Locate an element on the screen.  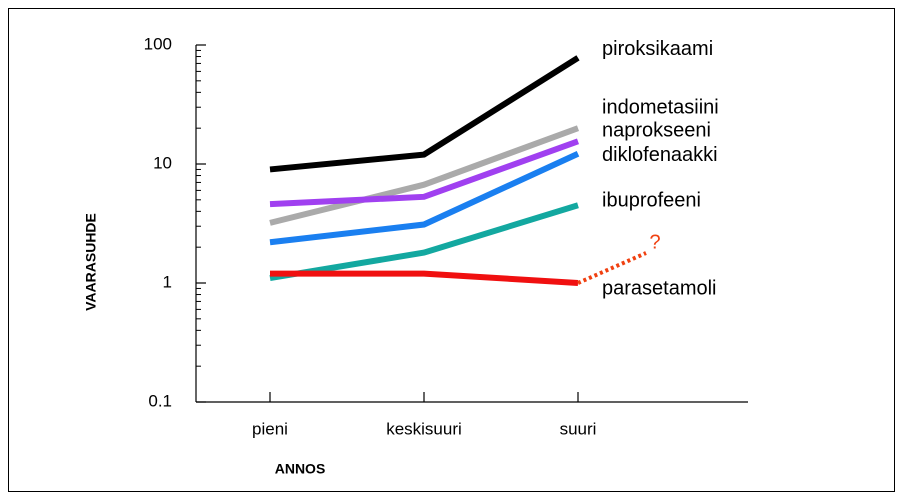
series-label: naprokseeni is located at coordinates (656, 131).